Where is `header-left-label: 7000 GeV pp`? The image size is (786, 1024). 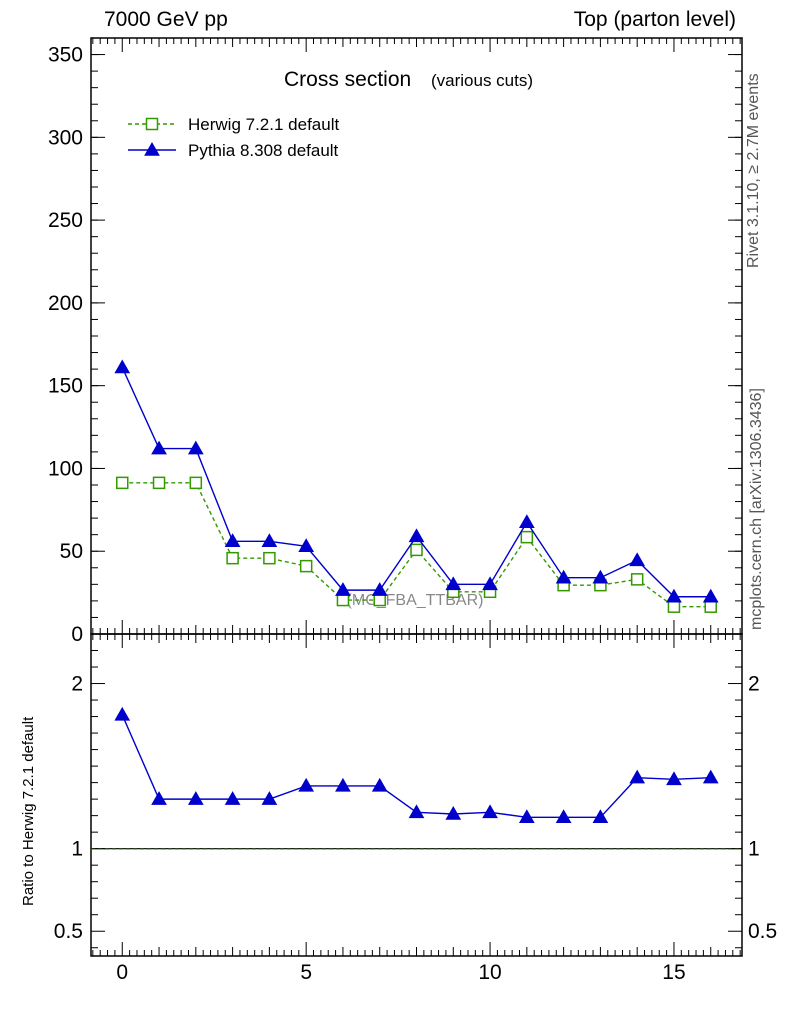 header-left-label: 7000 GeV pp is located at coordinates (166, 19).